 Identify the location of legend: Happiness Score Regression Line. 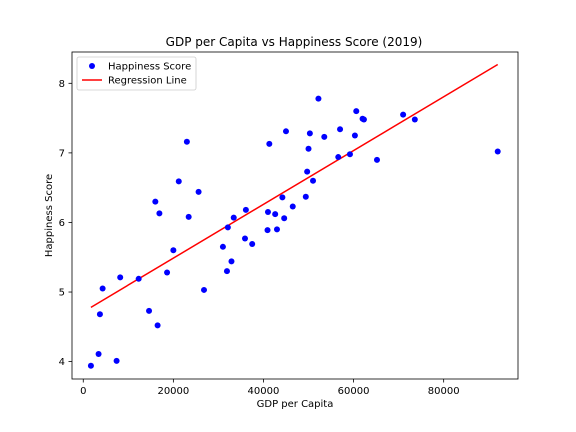
(136, 73).